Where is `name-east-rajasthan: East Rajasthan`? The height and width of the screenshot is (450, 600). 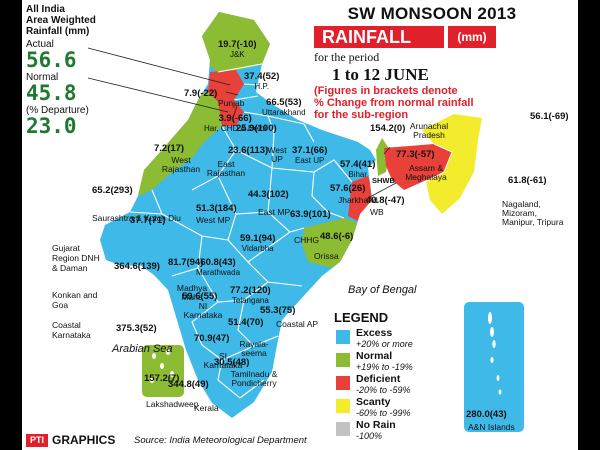
name-east-rajasthan: East Rajasthan is located at coordinates (226, 168).